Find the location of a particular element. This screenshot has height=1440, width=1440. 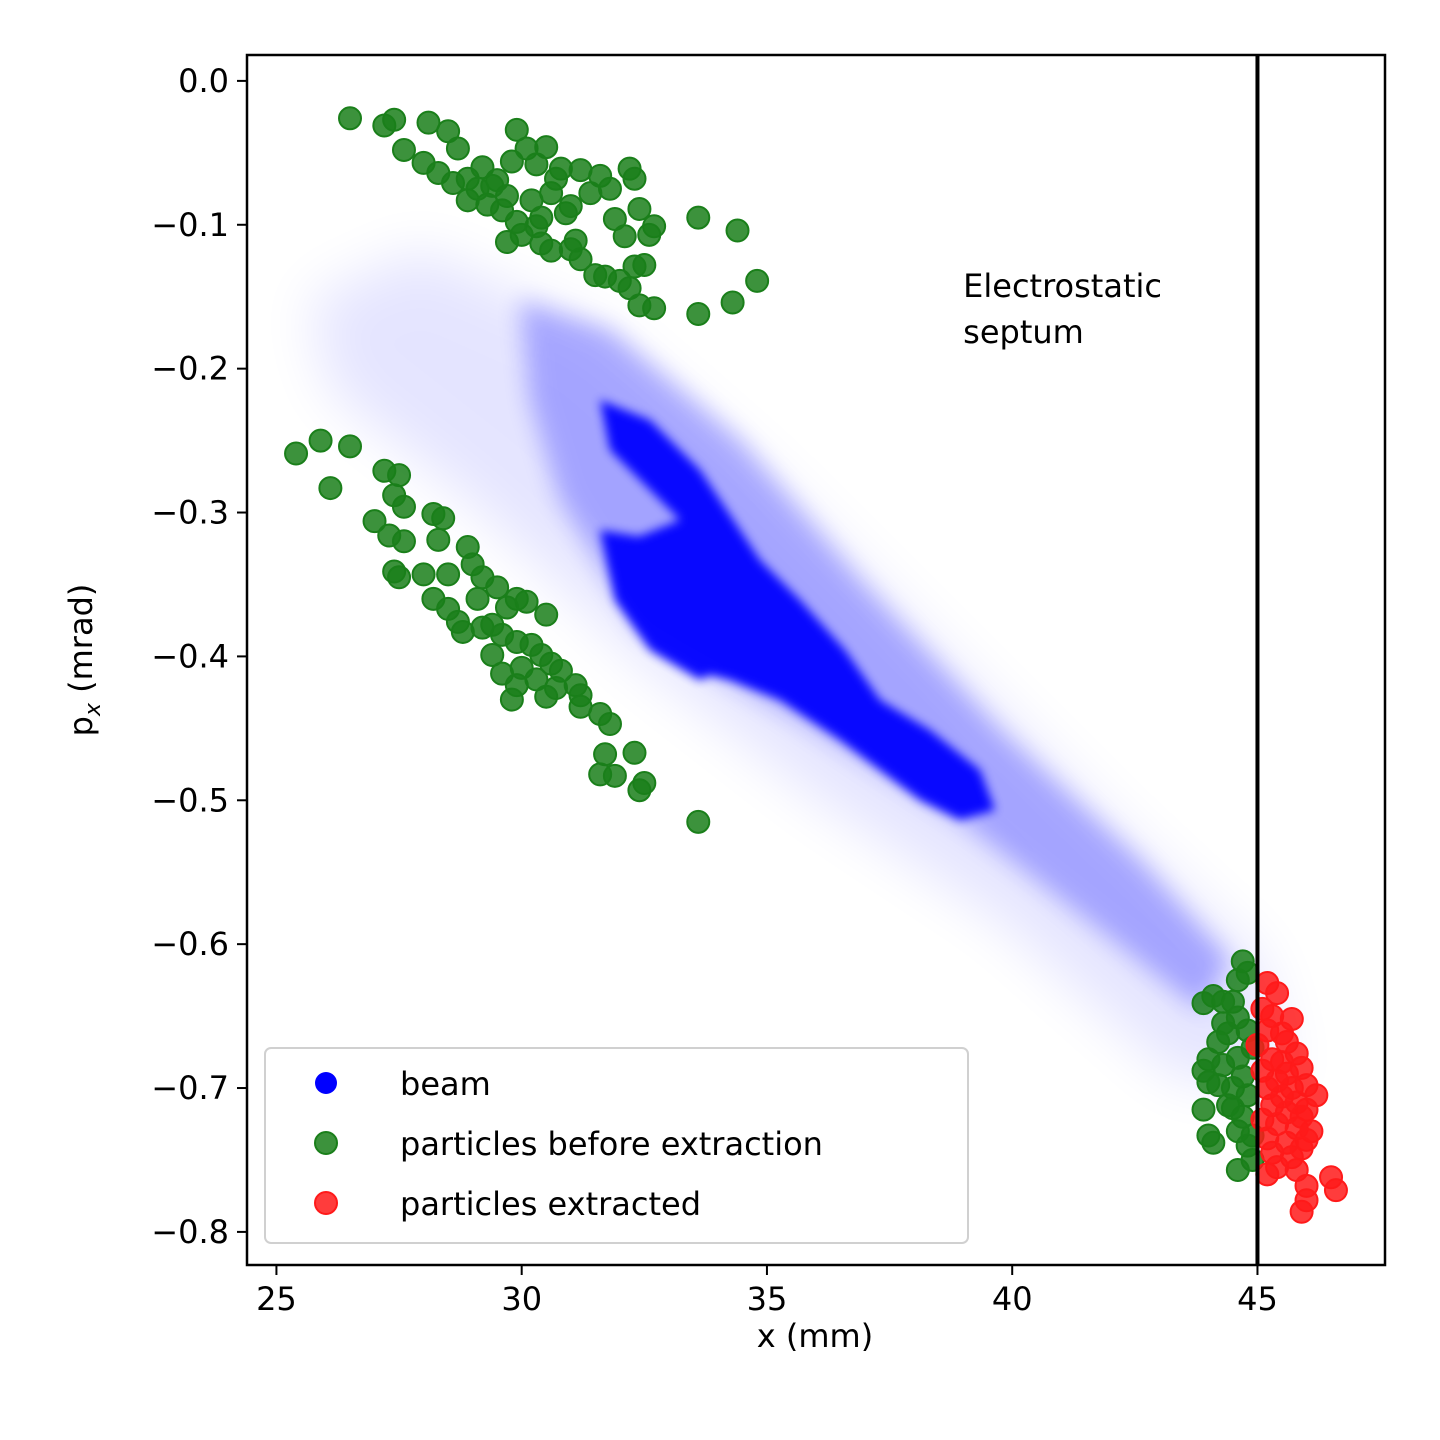

x-tick-label: 35 is located at coordinates (767, 1299).